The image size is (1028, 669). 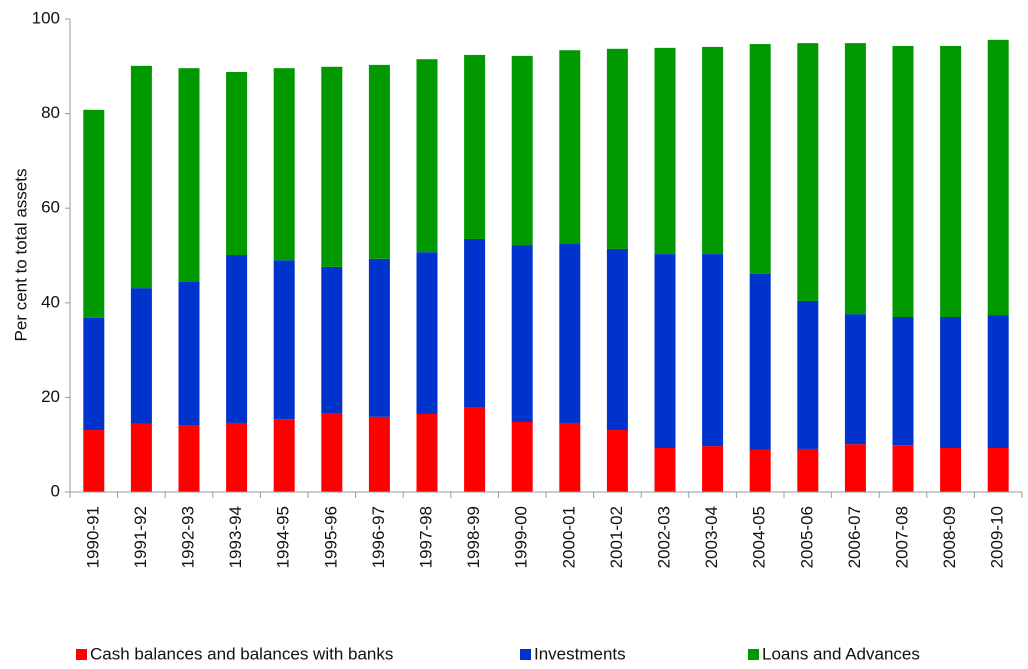 What do you see at coordinates (55, 490) in the screenshot?
I see `y-tick-label: 0` at bounding box center [55, 490].